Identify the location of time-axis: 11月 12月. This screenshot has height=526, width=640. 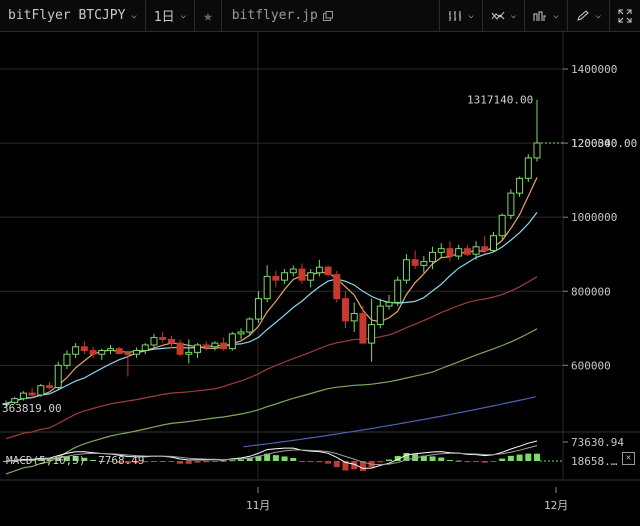
(407, 499).